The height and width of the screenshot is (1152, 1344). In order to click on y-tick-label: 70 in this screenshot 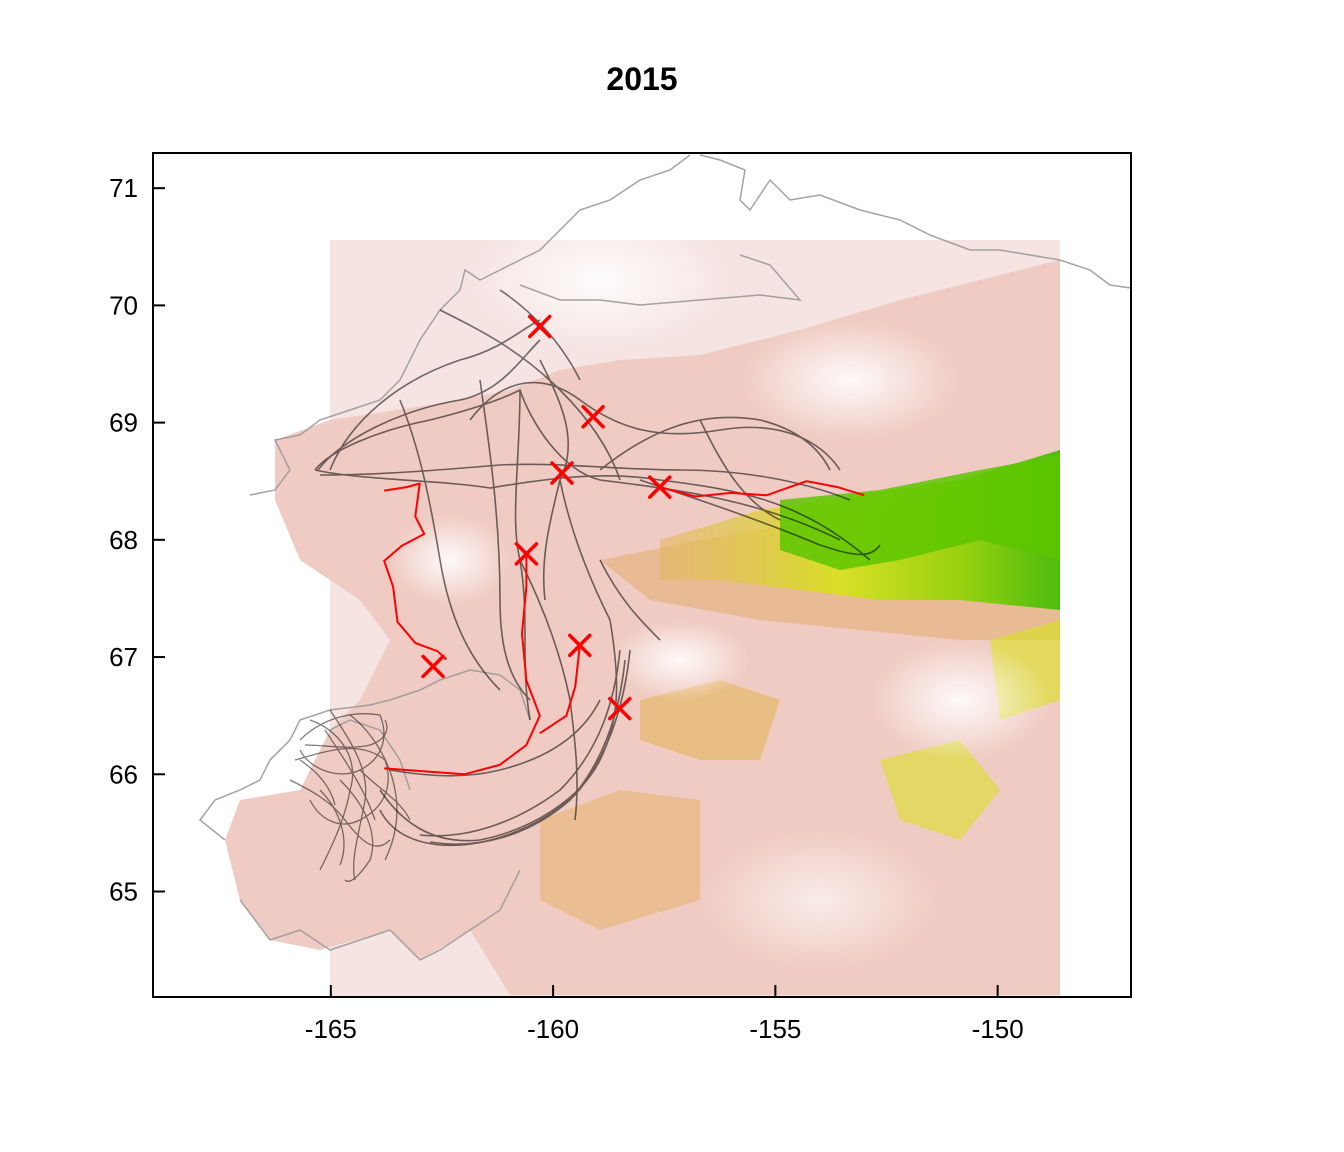, I will do `click(123, 305)`.